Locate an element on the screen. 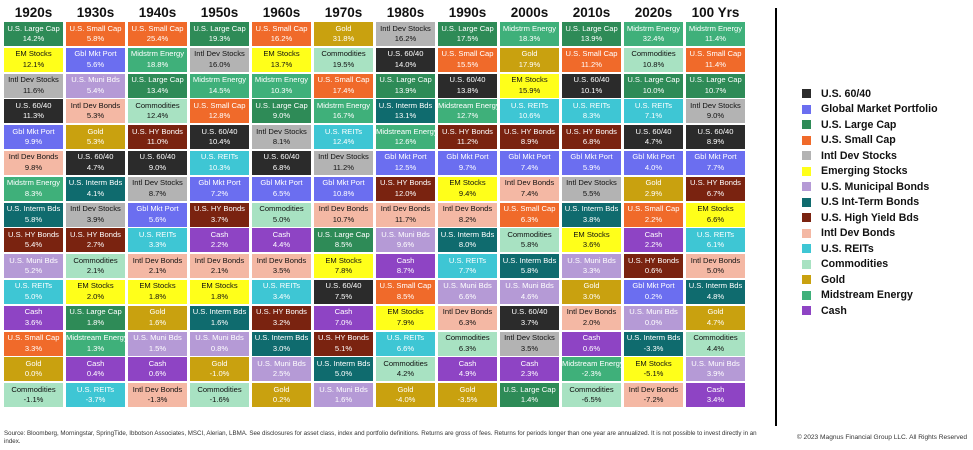 Image resolution: width=973 pixels, height=450 pixels. return-value-label: 14.0% is located at coordinates (405, 64).